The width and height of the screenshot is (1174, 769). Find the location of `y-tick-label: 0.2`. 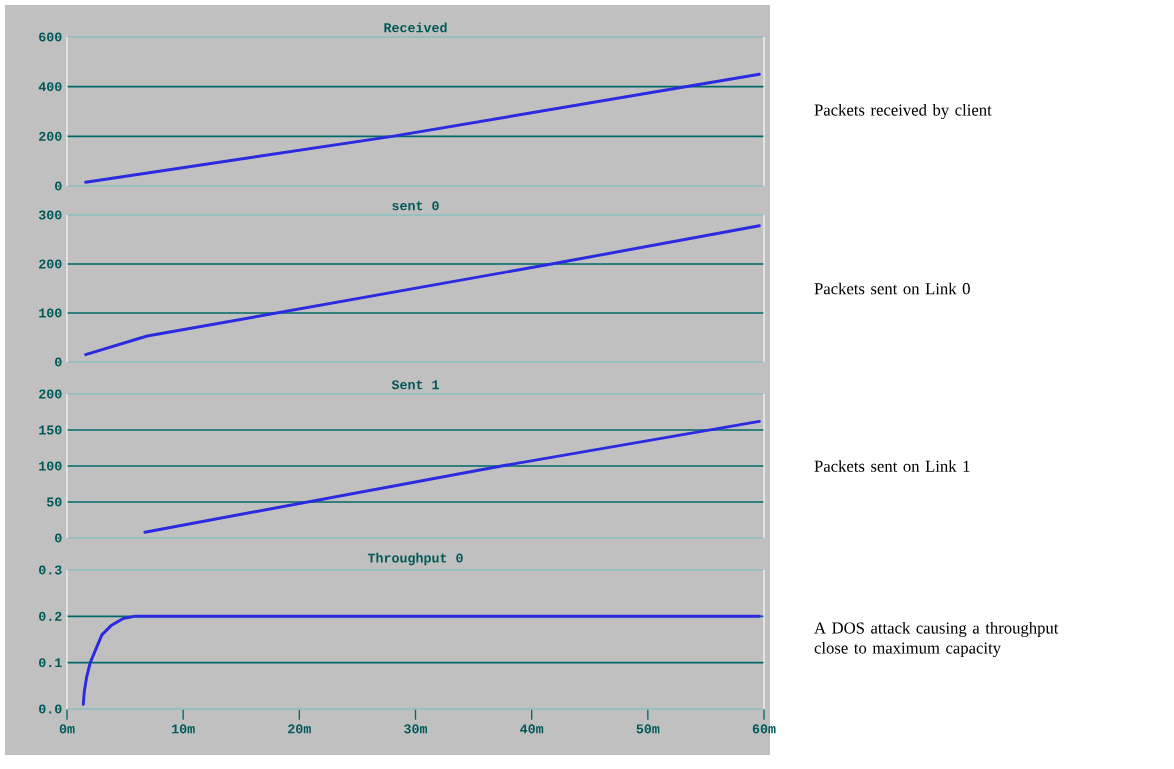

y-tick-label: 0.2 is located at coordinates (50, 616).